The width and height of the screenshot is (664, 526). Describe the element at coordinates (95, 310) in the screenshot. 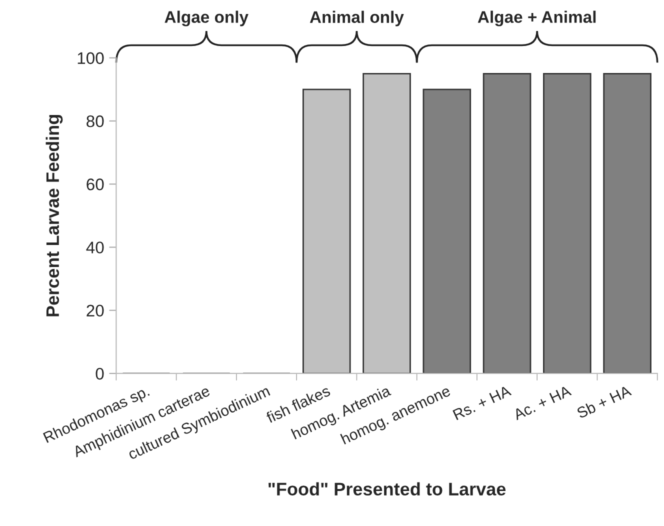

I see `y-tick-label: 20` at that location.